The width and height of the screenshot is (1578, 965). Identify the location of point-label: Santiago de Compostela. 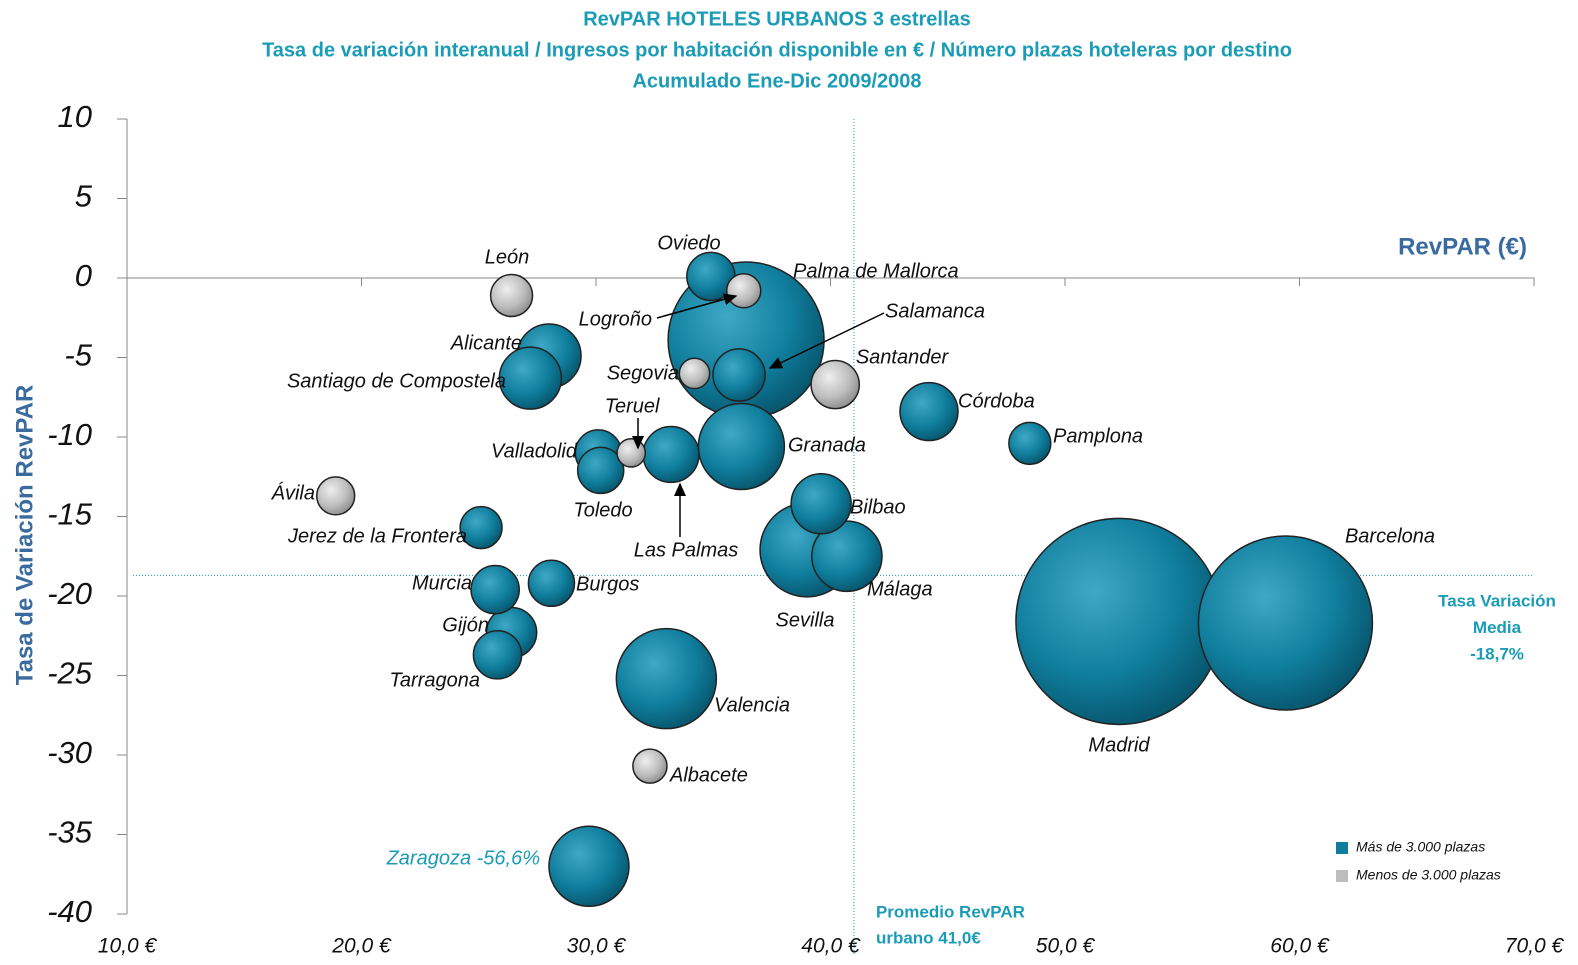
(396, 381).